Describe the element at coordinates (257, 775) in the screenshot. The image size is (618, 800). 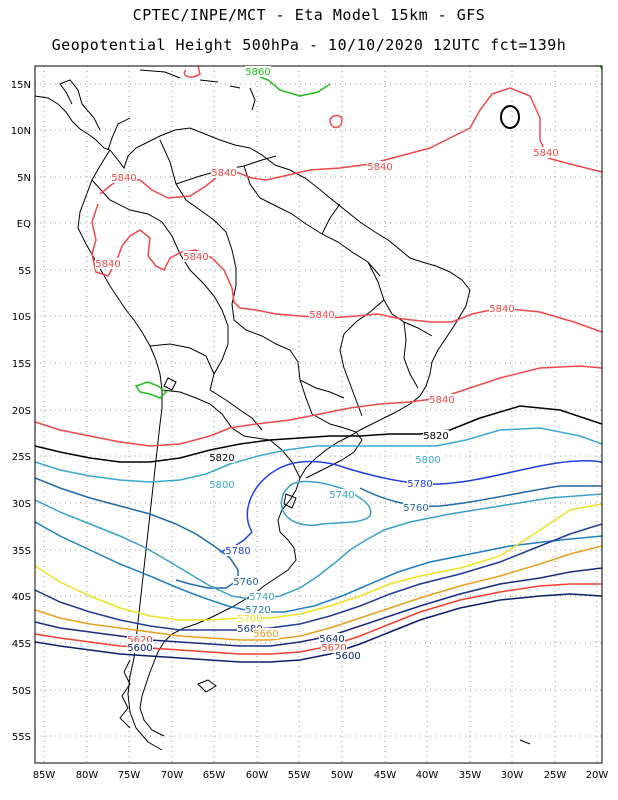
I see `lon-tick-label: 60W` at that location.